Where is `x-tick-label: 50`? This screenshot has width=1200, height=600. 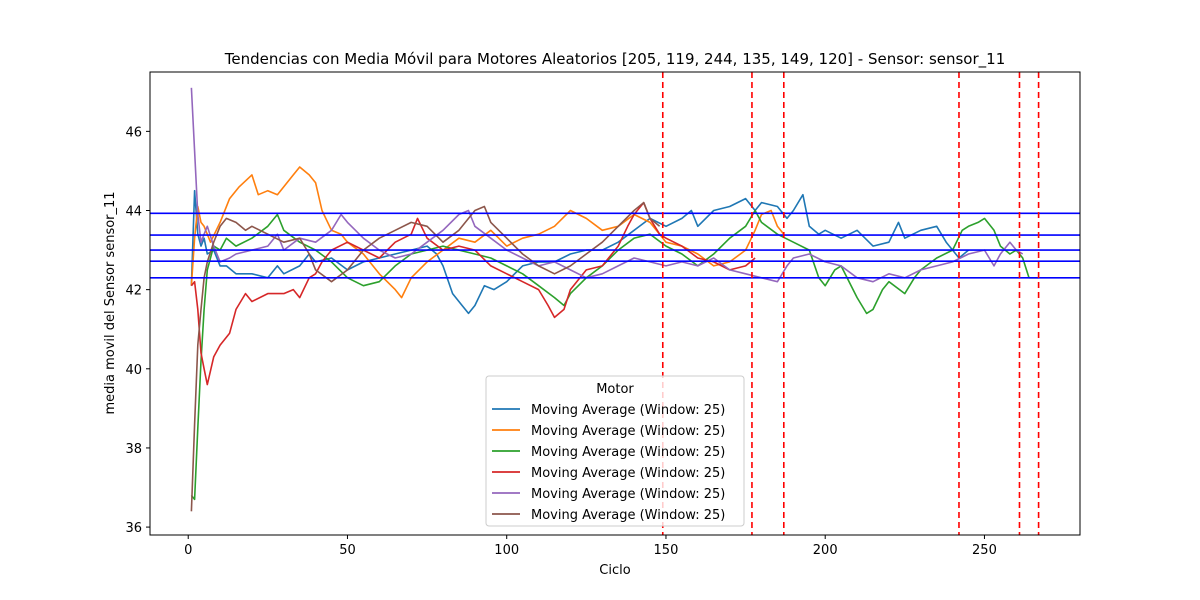 x-tick-label: 50 is located at coordinates (347, 550).